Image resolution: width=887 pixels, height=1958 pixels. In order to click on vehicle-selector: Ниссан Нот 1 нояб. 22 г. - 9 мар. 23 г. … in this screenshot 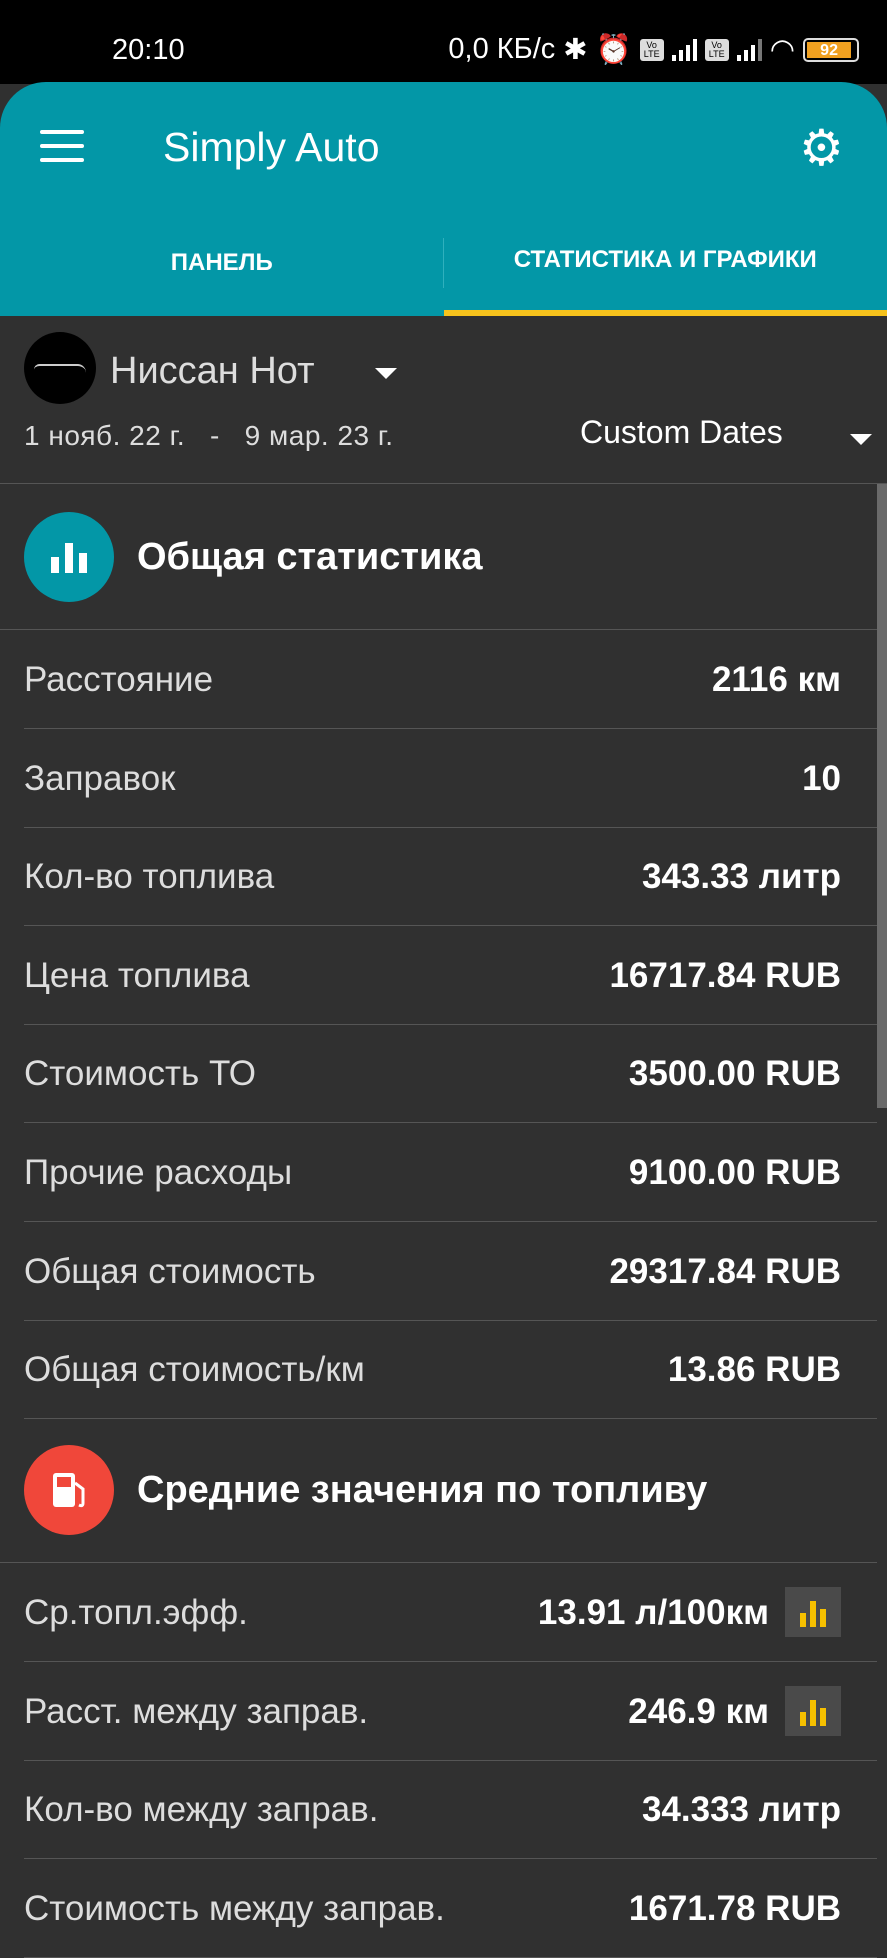, I will do `click(443, 400)`.